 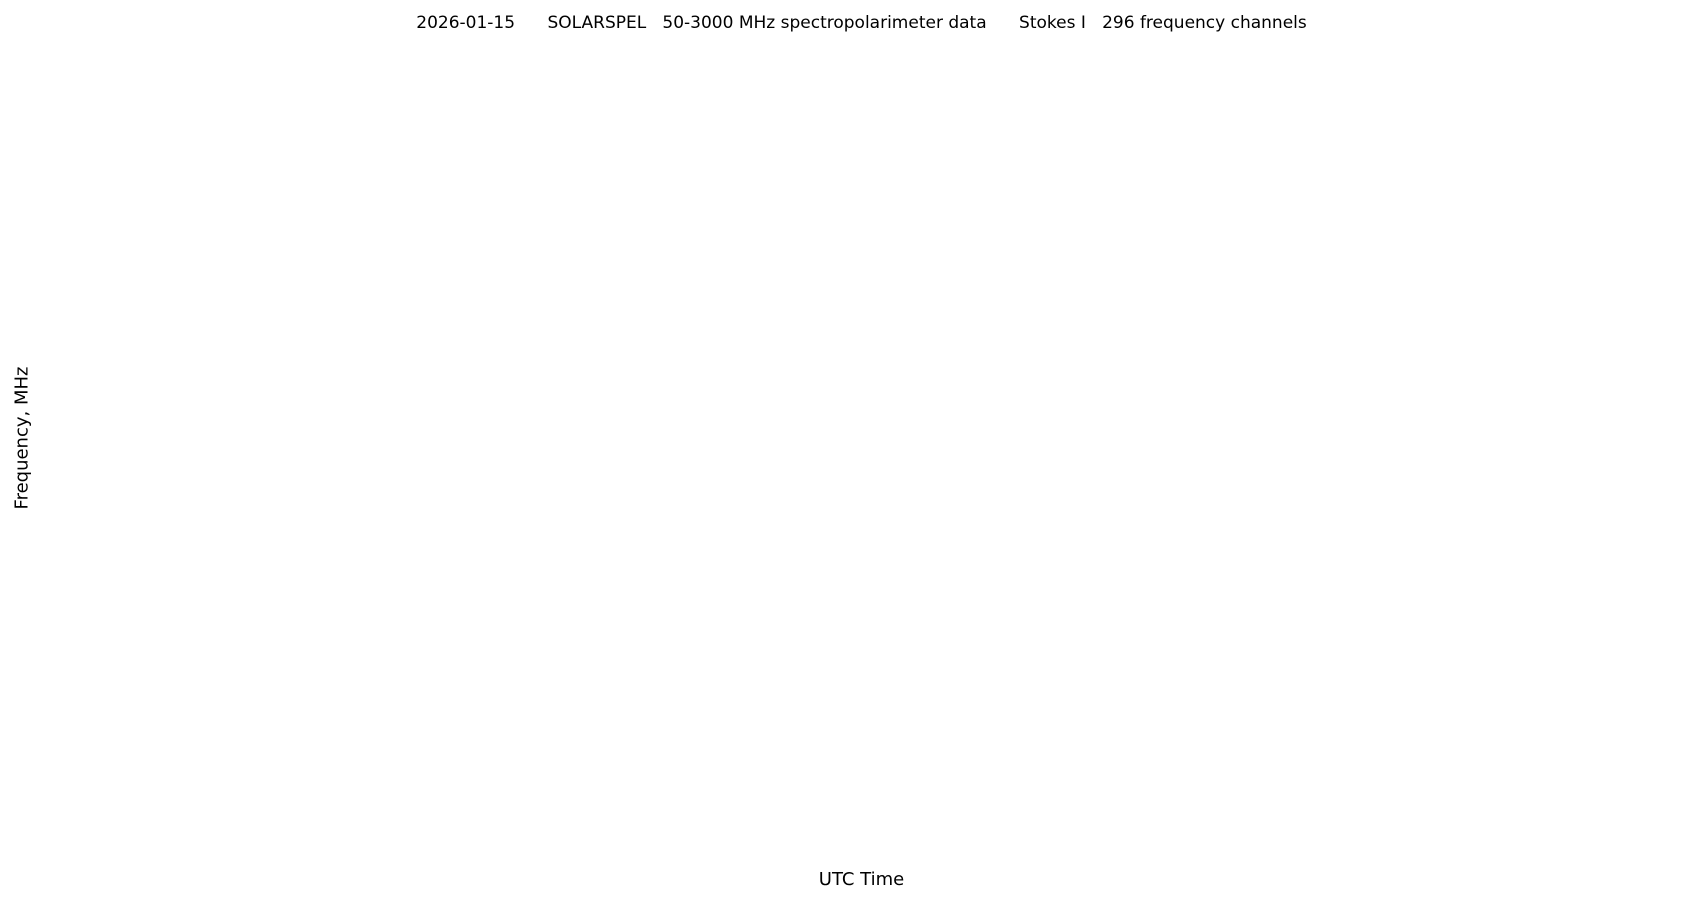 What do you see at coordinates (22, 438) in the screenshot?
I see `y-axis-label: Frequency, MHz` at bounding box center [22, 438].